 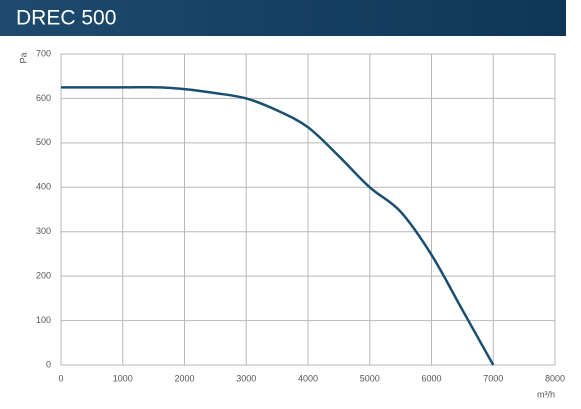 I want to click on x-tick-label: 4000, so click(x=308, y=378).